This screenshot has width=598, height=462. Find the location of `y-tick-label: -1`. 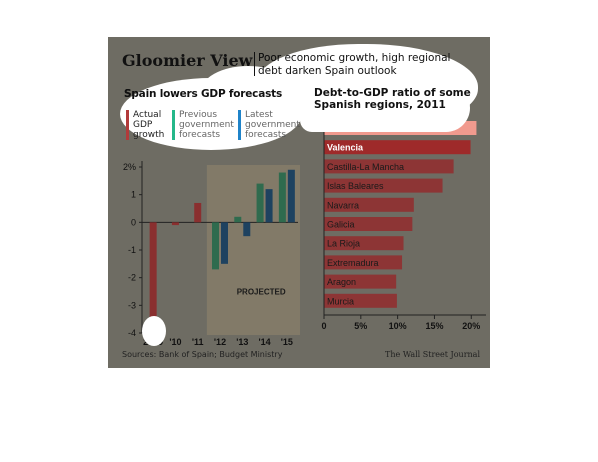

y-tick-label: -1 is located at coordinates (132, 250).